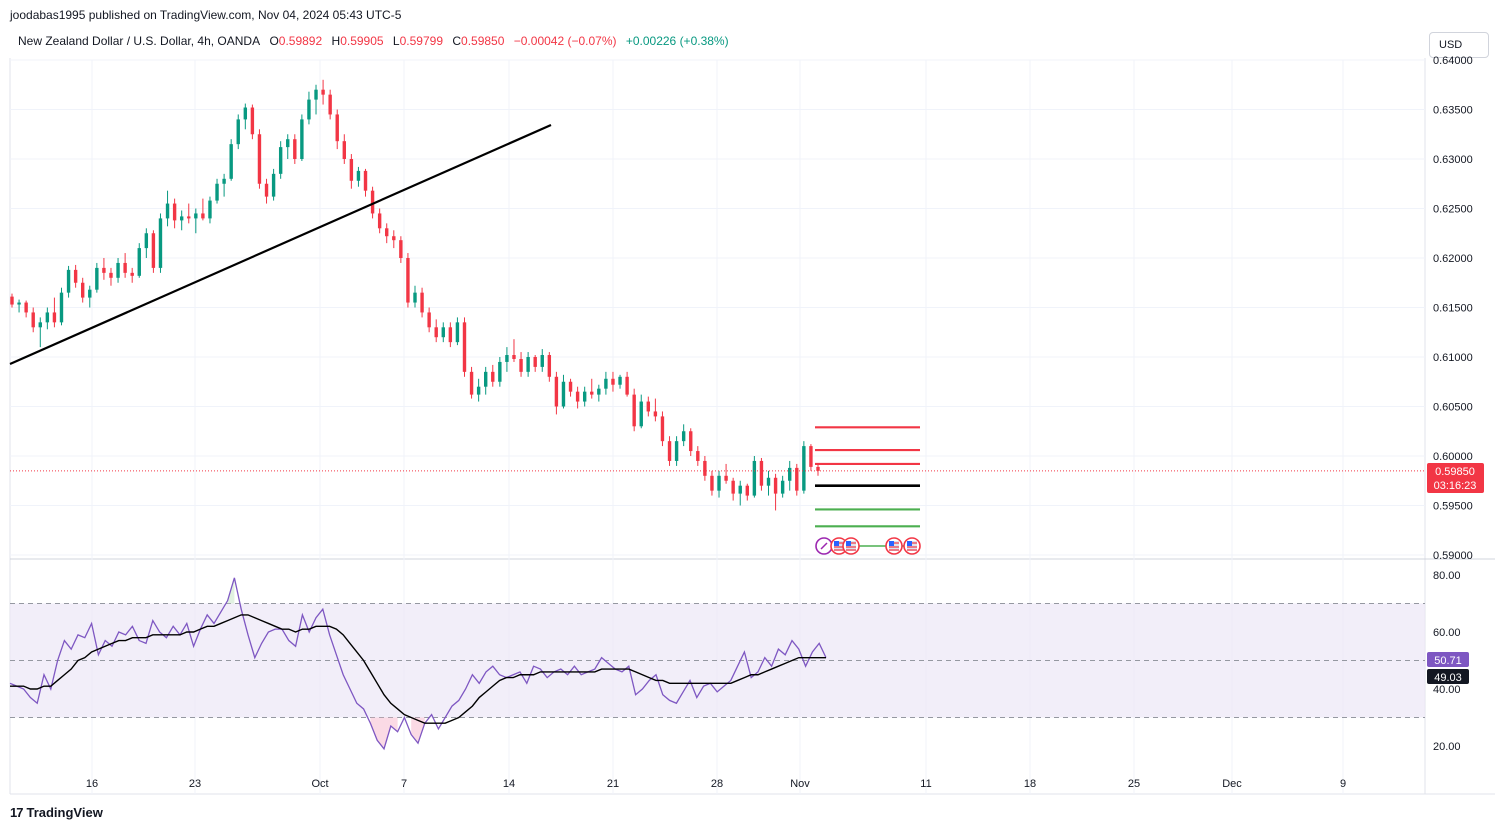 This screenshot has width=1500, height=831. I want to click on last-price-tag, so click(1455, 478).